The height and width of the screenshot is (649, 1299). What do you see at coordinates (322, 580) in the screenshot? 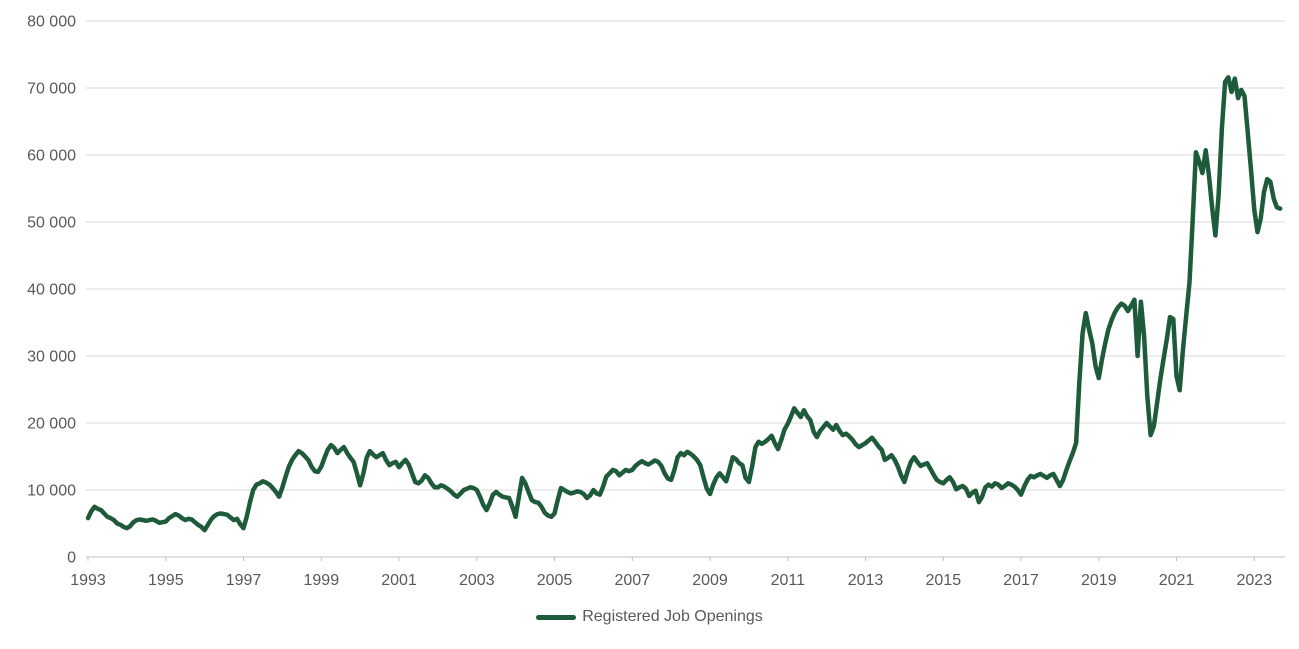
I see `x-axis-label: 1999` at bounding box center [322, 580].